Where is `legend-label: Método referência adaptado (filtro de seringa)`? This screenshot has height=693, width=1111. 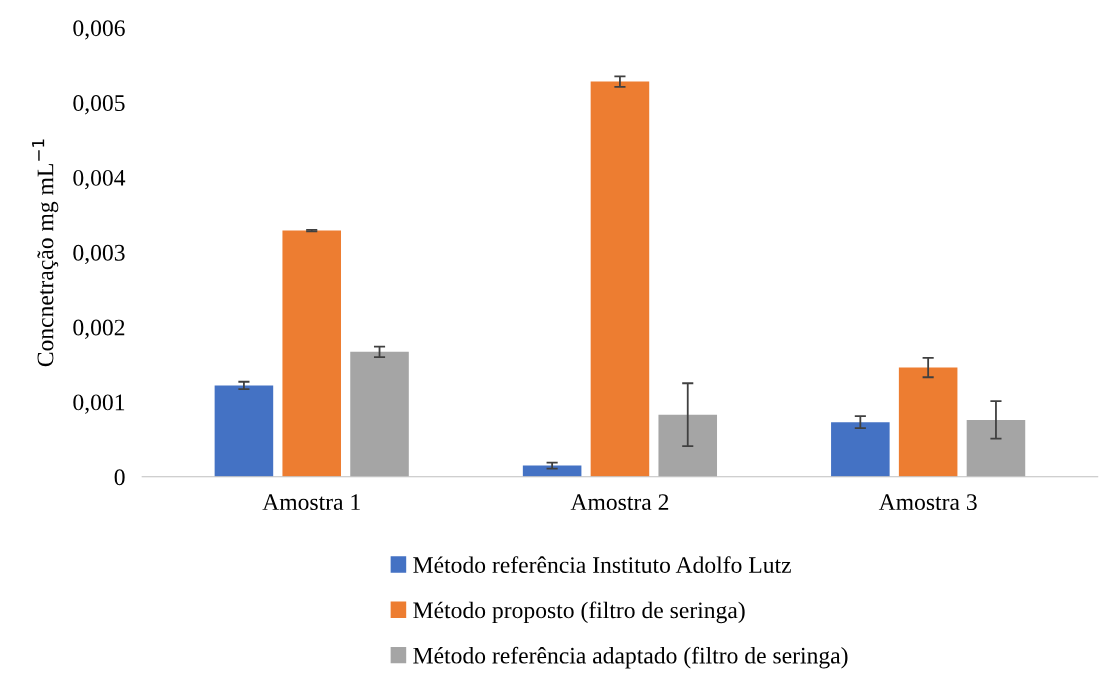 legend-label: Método referência adaptado (filtro de seringa) is located at coordinates (630, 657).